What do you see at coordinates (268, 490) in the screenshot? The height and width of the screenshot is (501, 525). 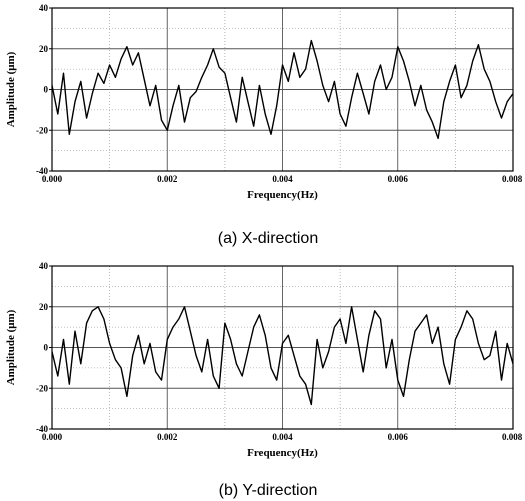 I see `caption: (b) Y-direction` at bounding box center [268, 490].